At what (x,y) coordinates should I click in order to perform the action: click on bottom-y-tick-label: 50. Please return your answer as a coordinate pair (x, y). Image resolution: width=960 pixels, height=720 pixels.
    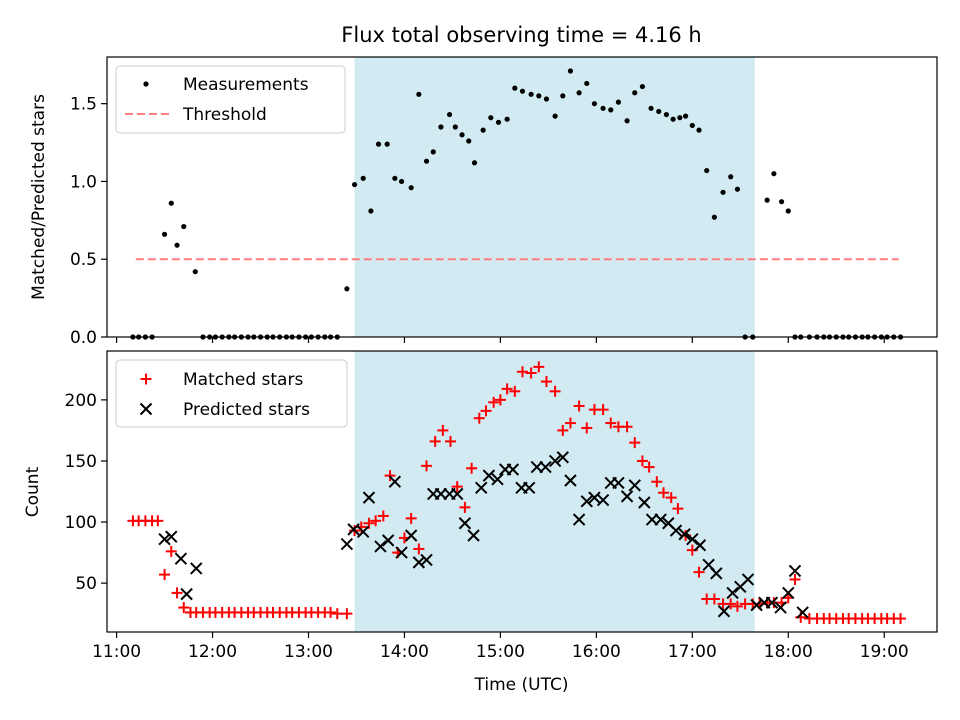
    Looking at the image, I should click on (86, 584).